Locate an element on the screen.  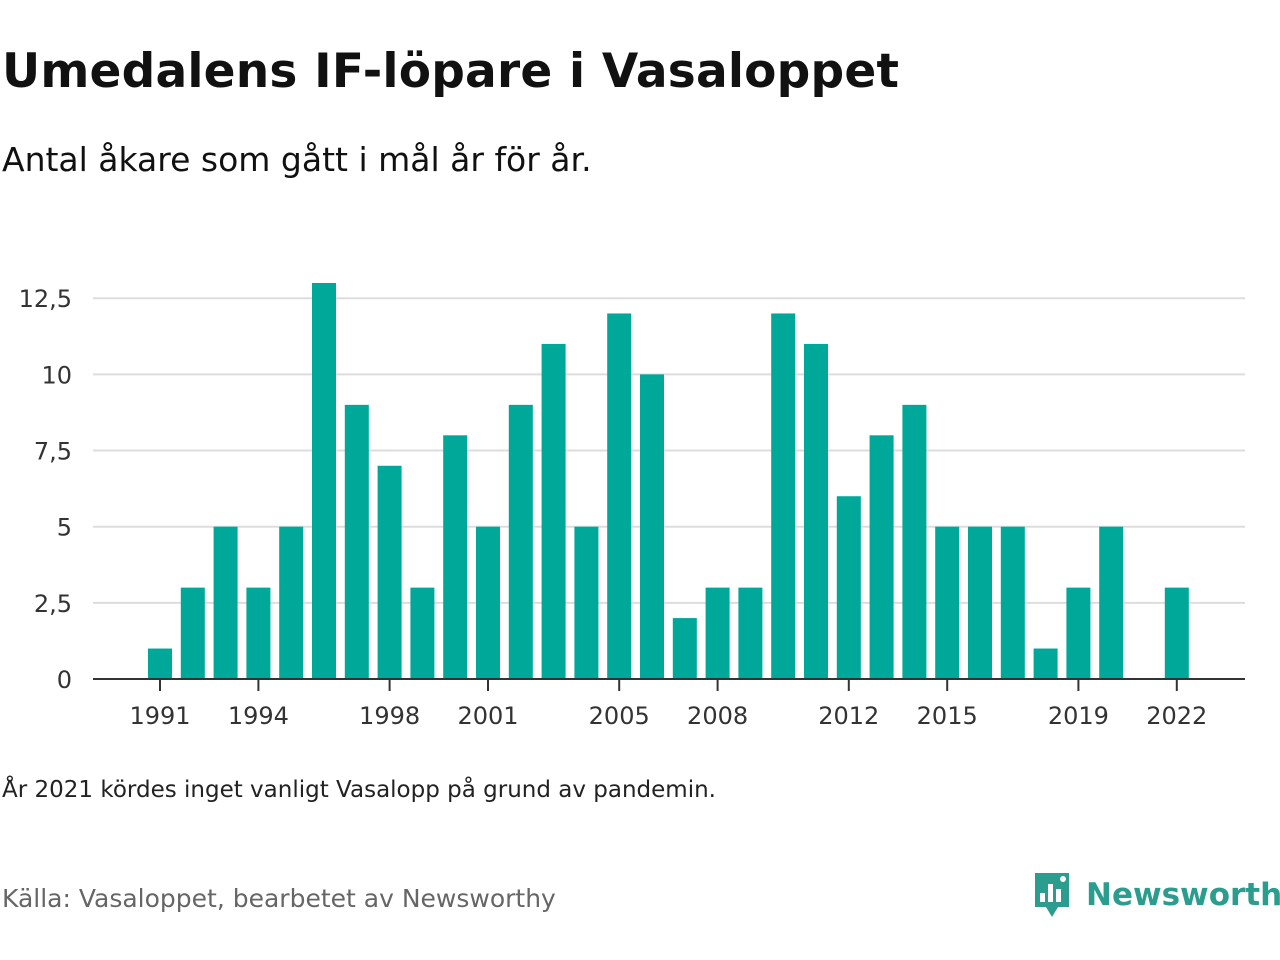
y-tick-label: 7,5 is located at coordinates (53, 452).